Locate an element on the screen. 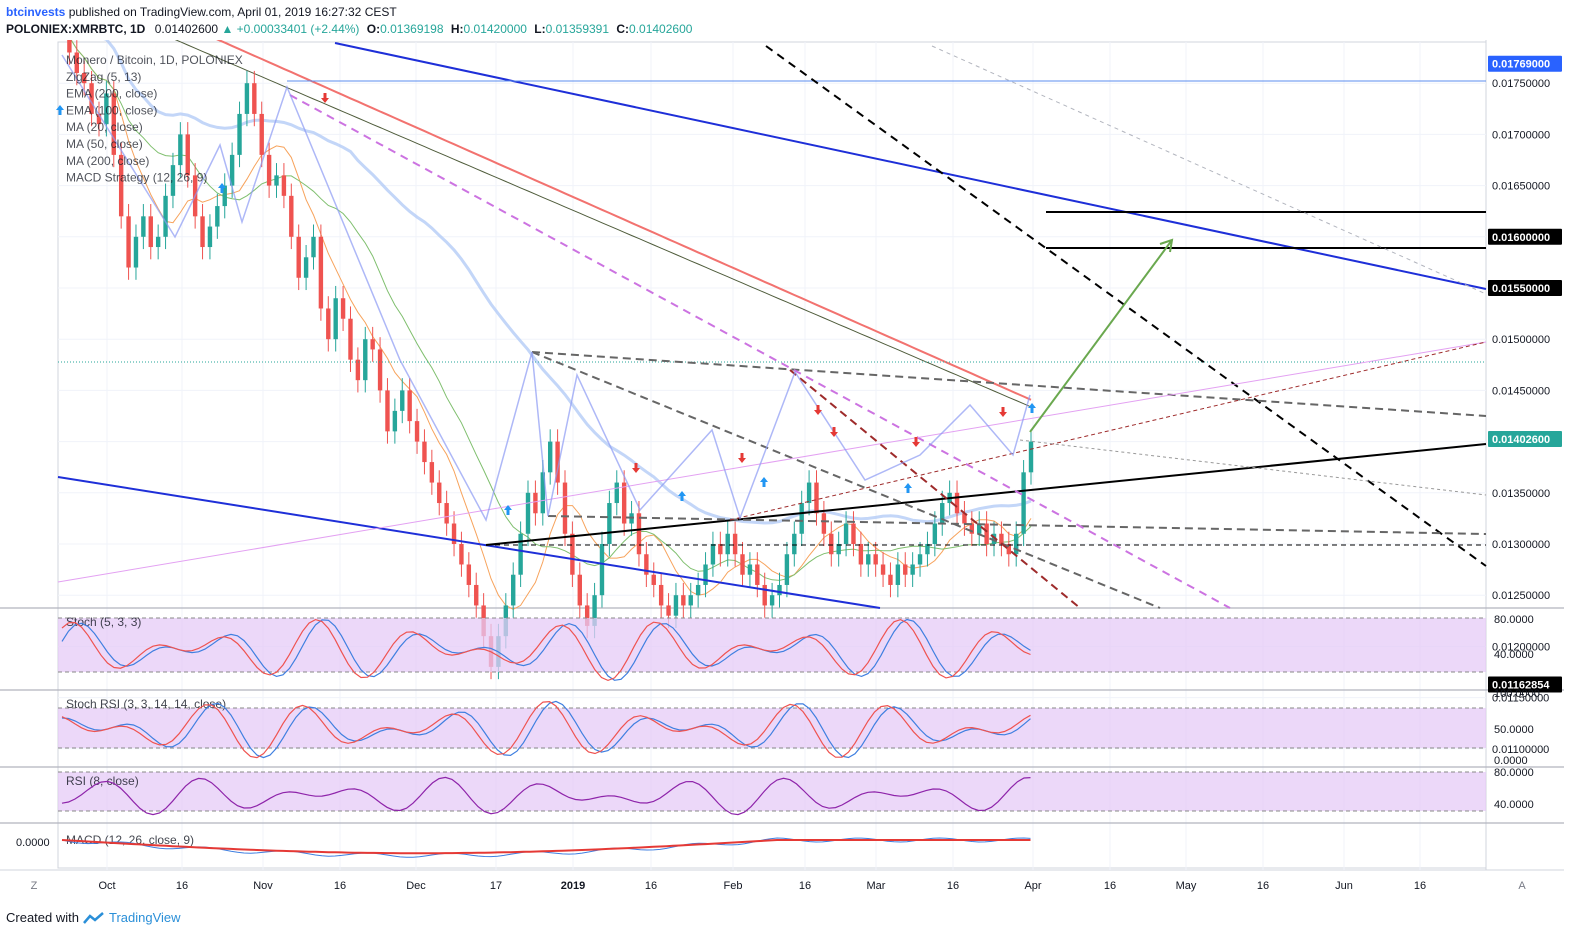 The height and width of the screenshot is (940, 1576). tradingview-logo-icon is located at coordinates (94, 917).